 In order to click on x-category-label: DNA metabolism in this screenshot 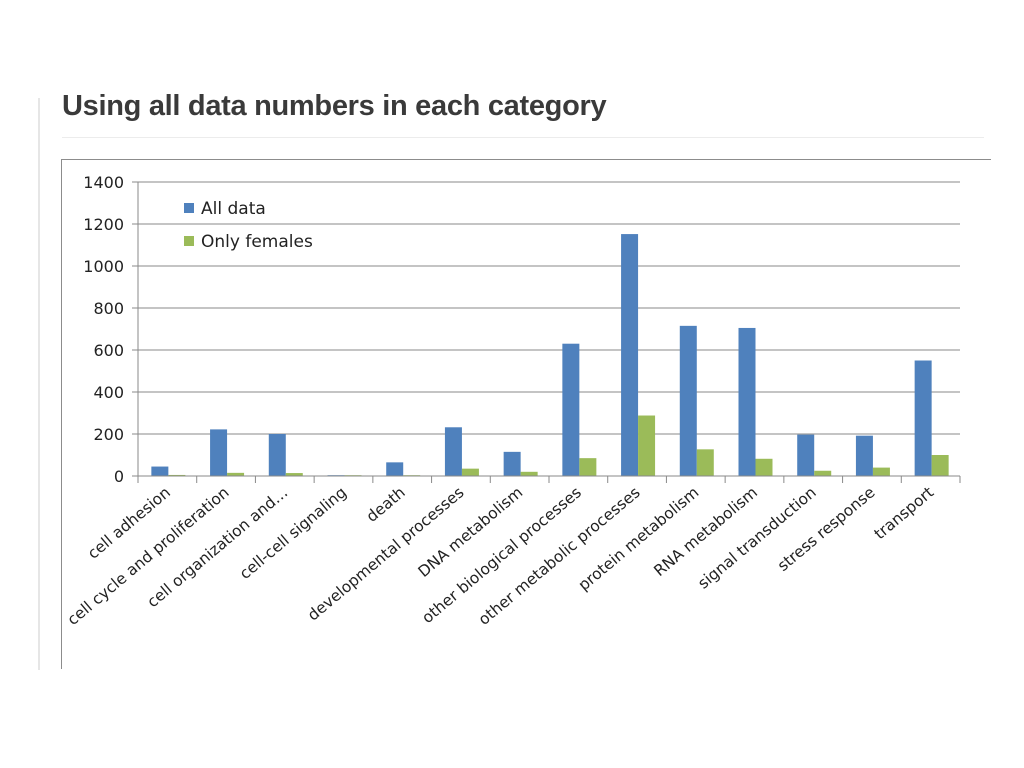, I will do `click(470, 532)`.